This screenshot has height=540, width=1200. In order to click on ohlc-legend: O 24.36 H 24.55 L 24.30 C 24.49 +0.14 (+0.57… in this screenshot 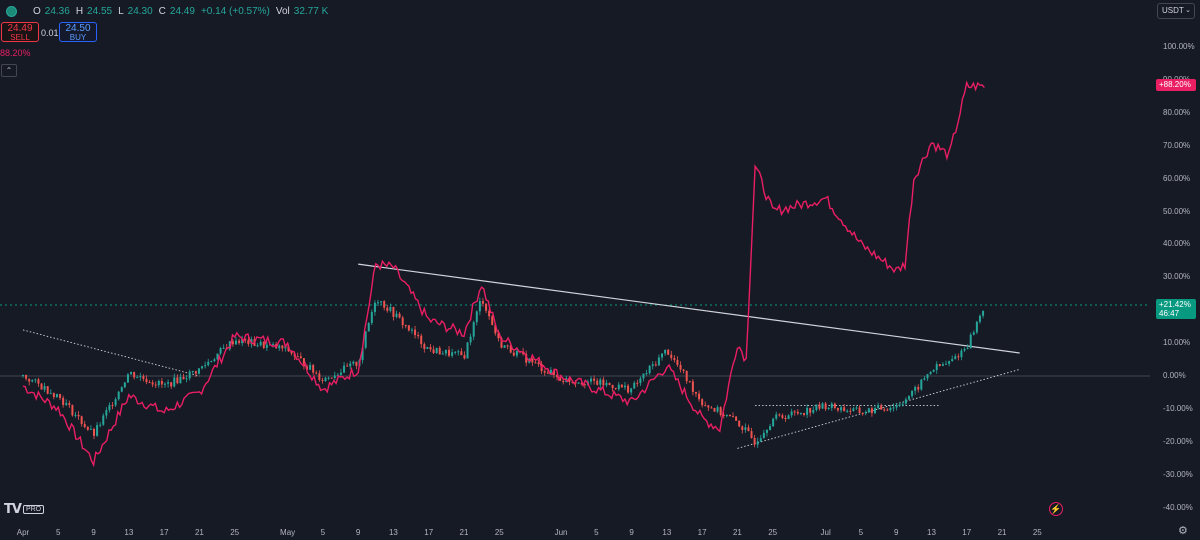, I will do `click(168, 11)`.